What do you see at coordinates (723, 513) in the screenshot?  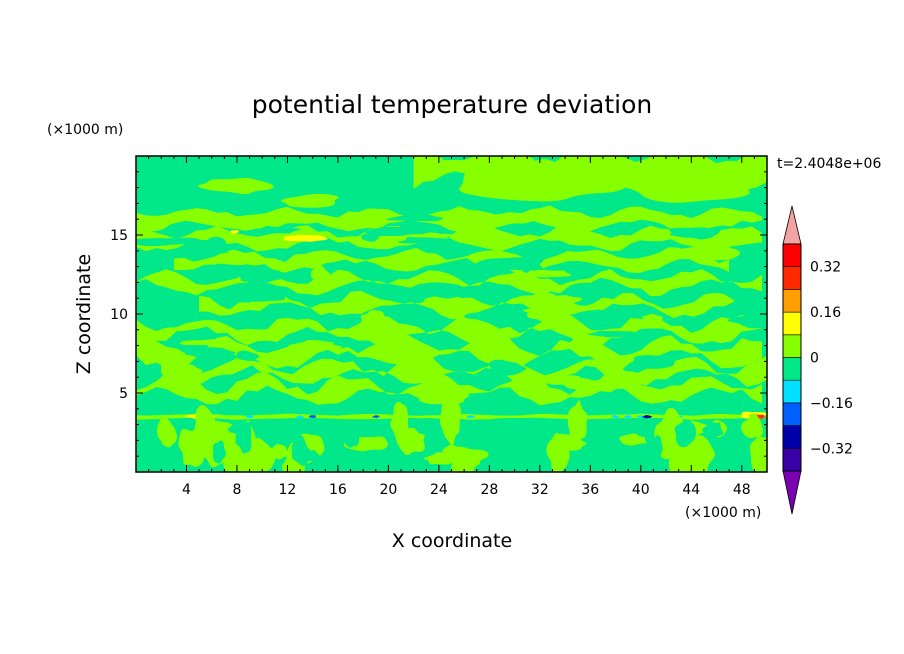 I see `x-unit-label: (×1000 m)` at bounding box center [723, 513].